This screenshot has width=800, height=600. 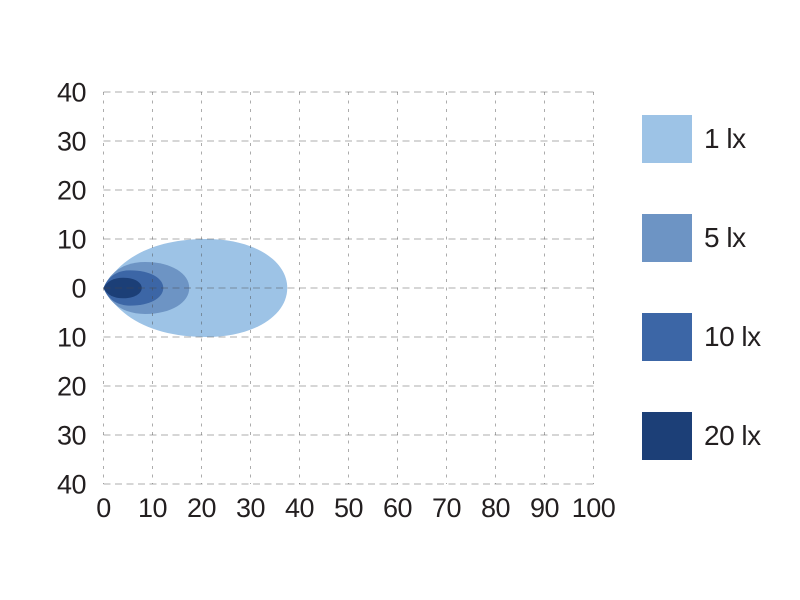 I want to click on x-tick-label: 0, so click(x=103, y=508).